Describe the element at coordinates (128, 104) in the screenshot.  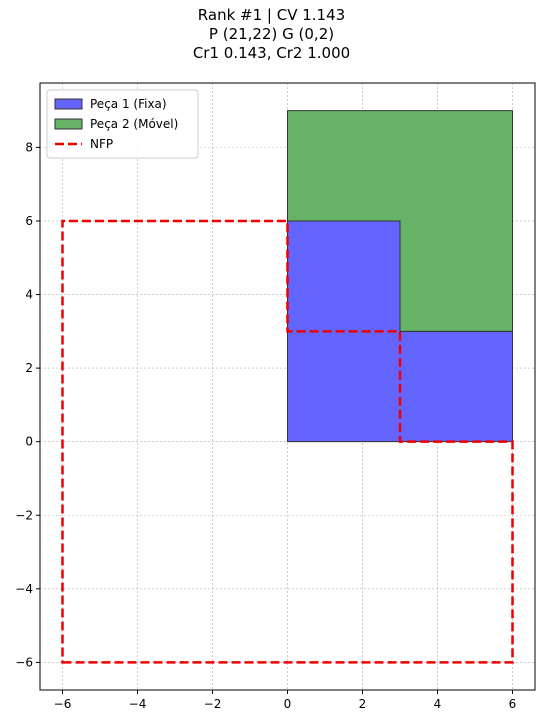
I see `legend-label-0: Peça 1 (Fixa)` at that location.